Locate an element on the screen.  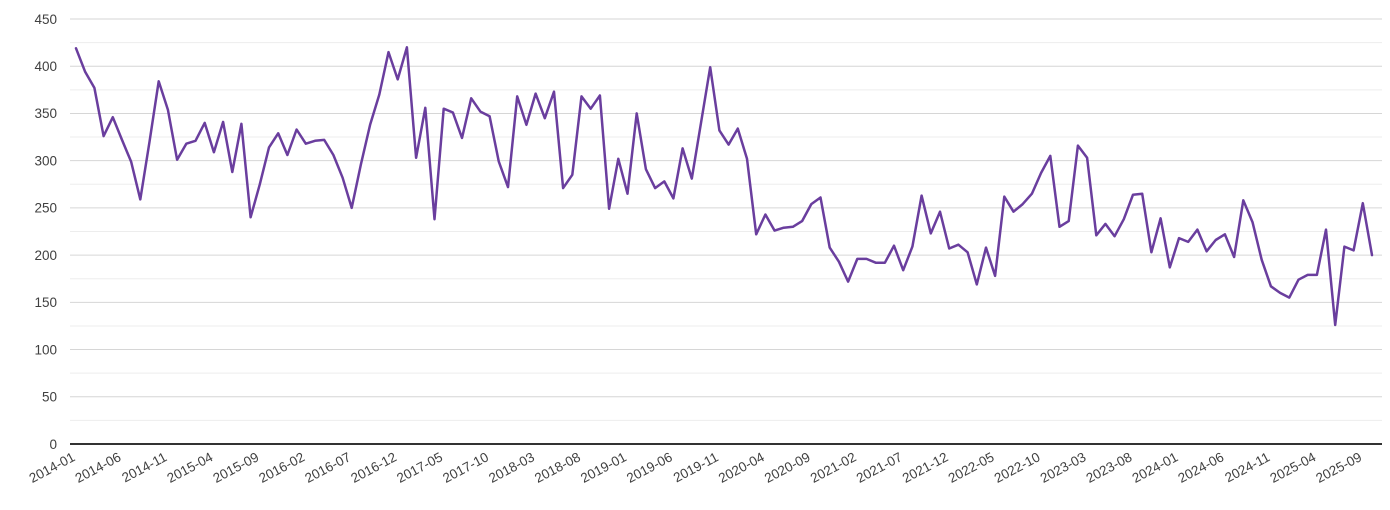
x-tick-label: 2014-06 is located at coordinates (98, 467).